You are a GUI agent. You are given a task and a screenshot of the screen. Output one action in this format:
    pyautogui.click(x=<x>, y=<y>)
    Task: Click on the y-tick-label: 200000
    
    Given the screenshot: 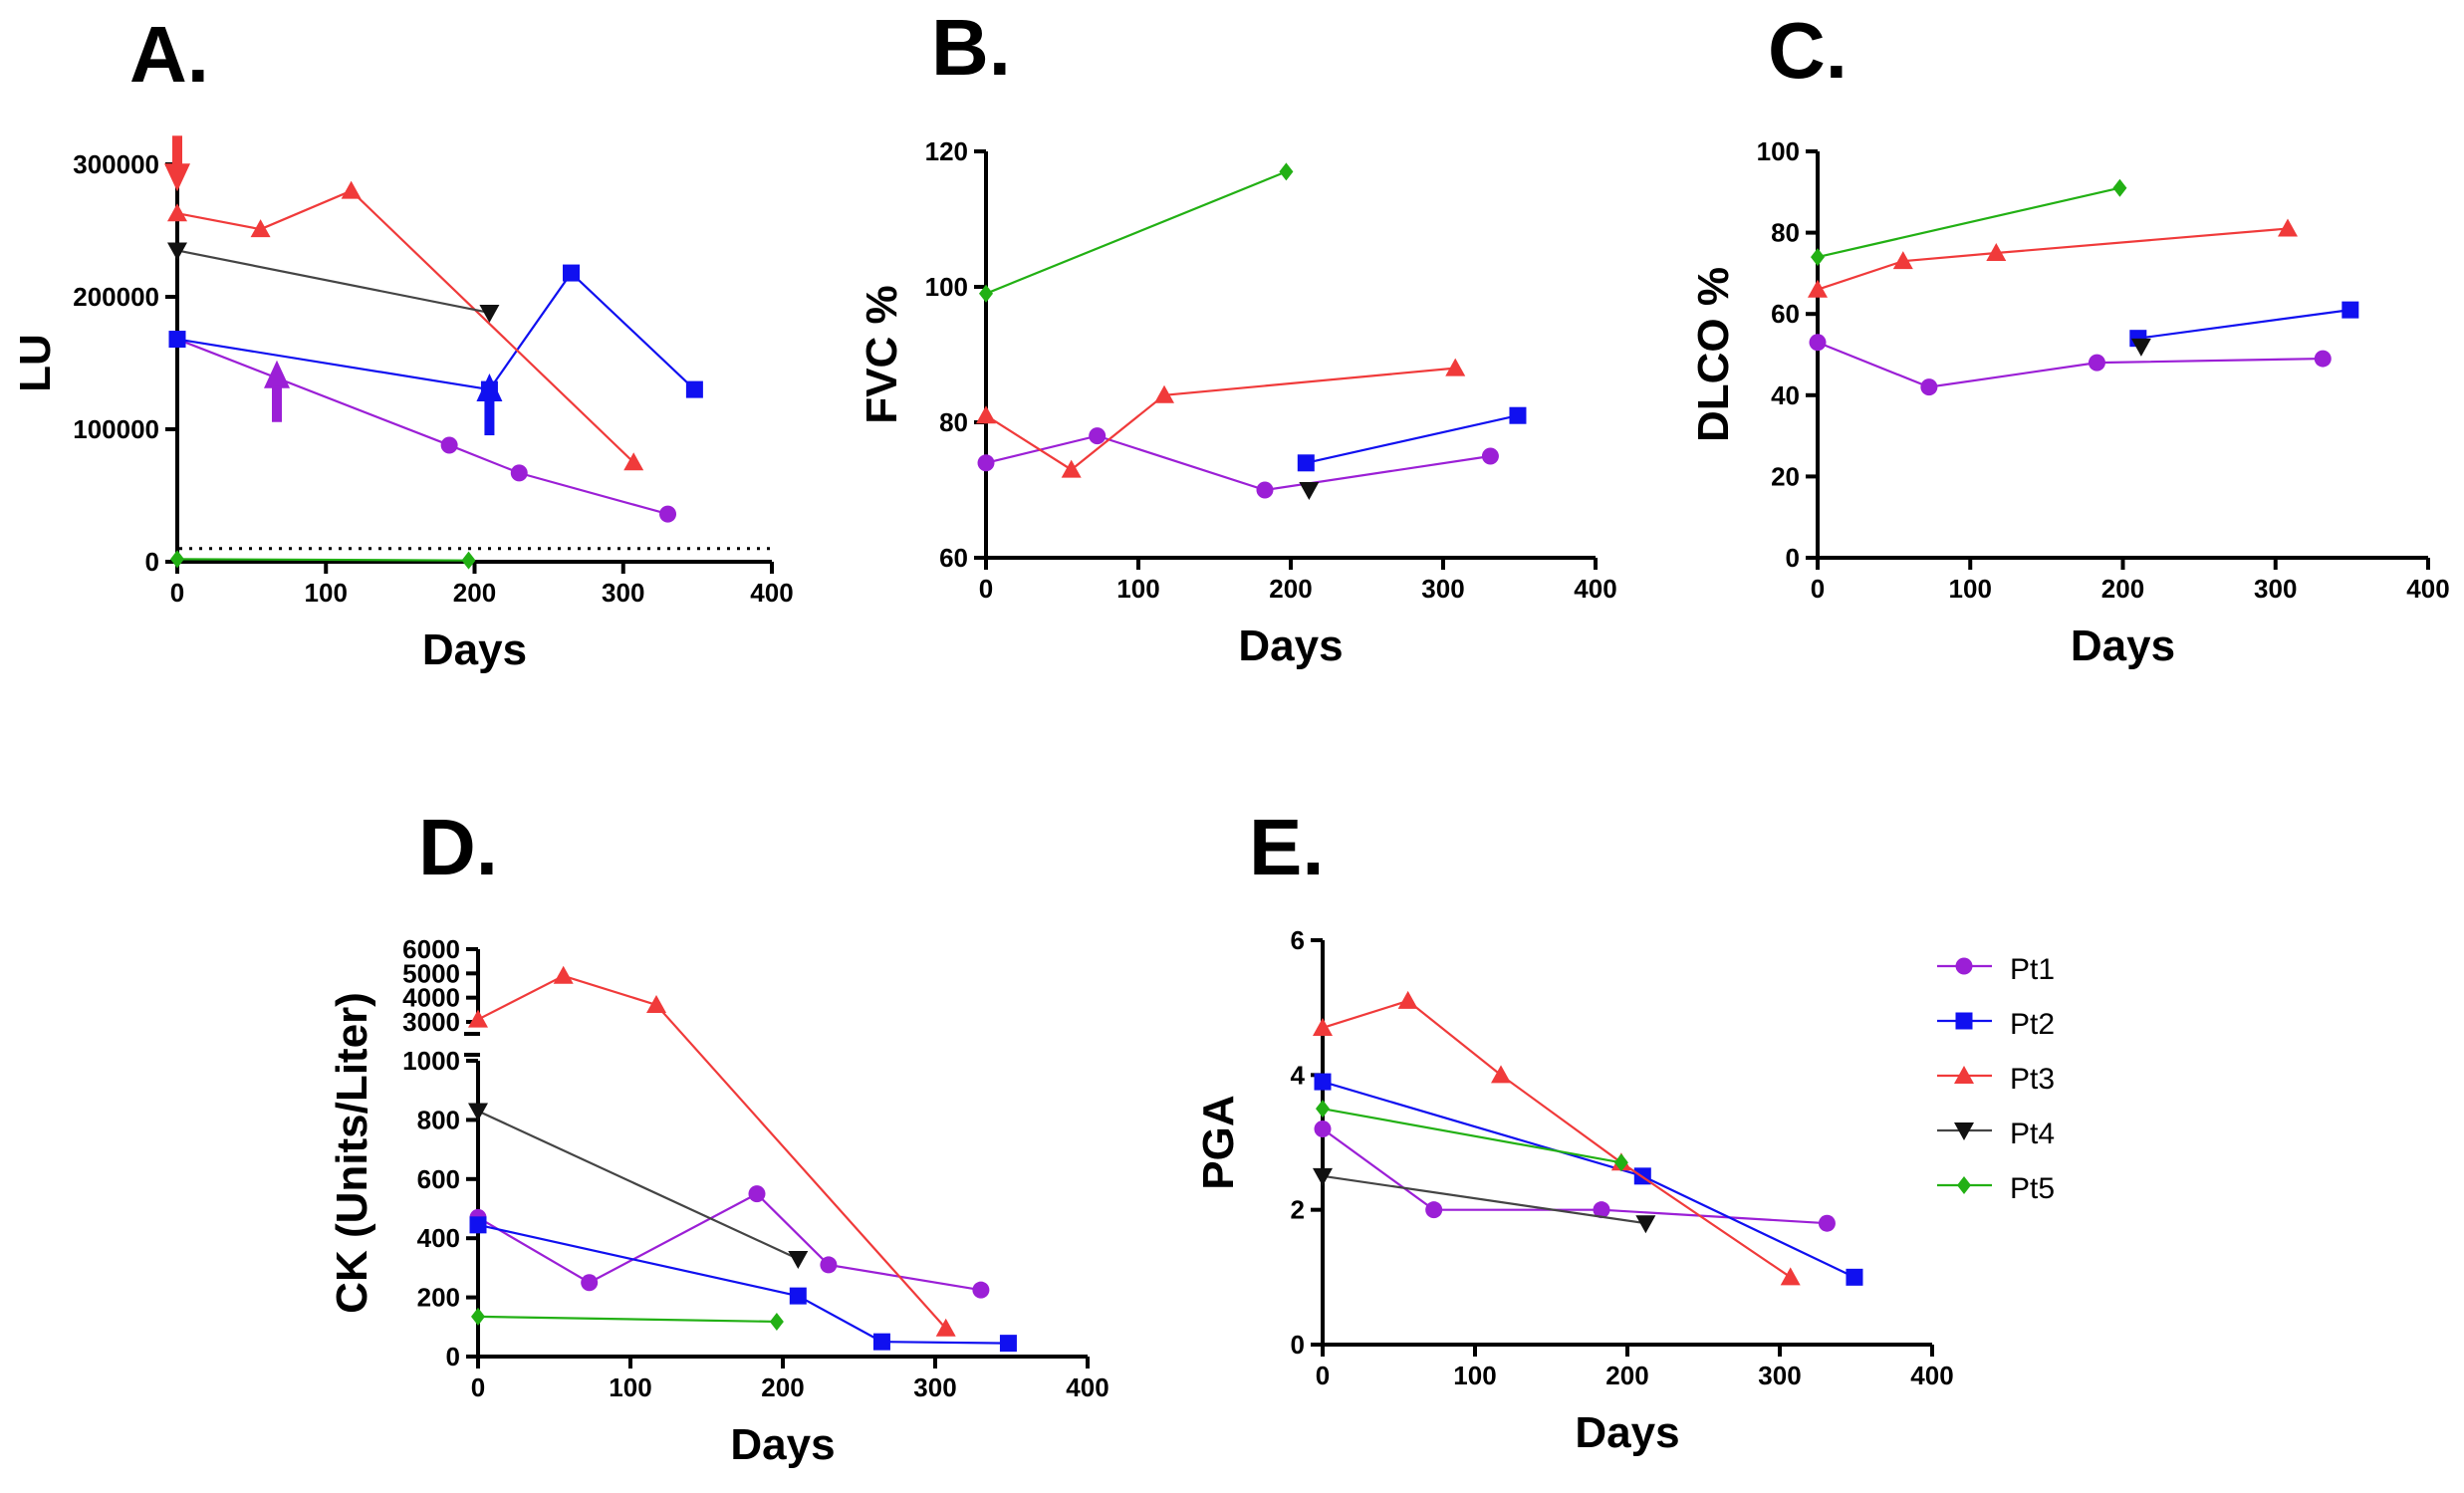 What is the action you would take?
    pyautogui.click(x=116, y=297)
    